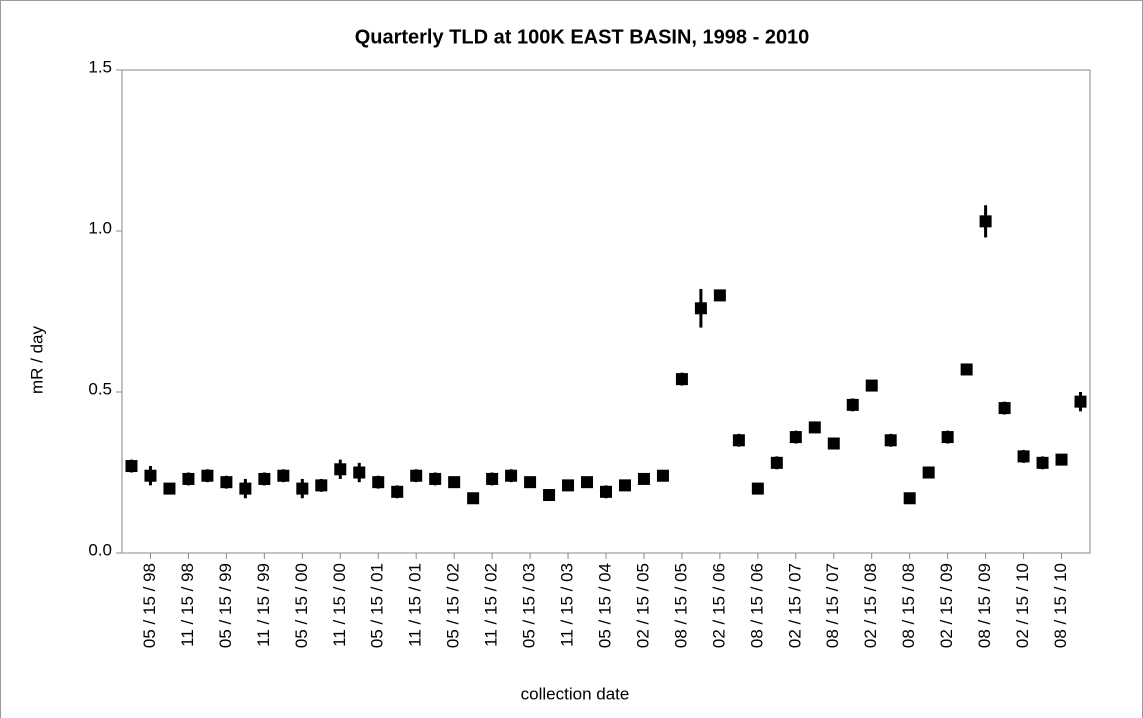 This screenshot has width=1143, height=718. I want to click on x-tick-label: 11 / 15 / 02, so click(491, 605).